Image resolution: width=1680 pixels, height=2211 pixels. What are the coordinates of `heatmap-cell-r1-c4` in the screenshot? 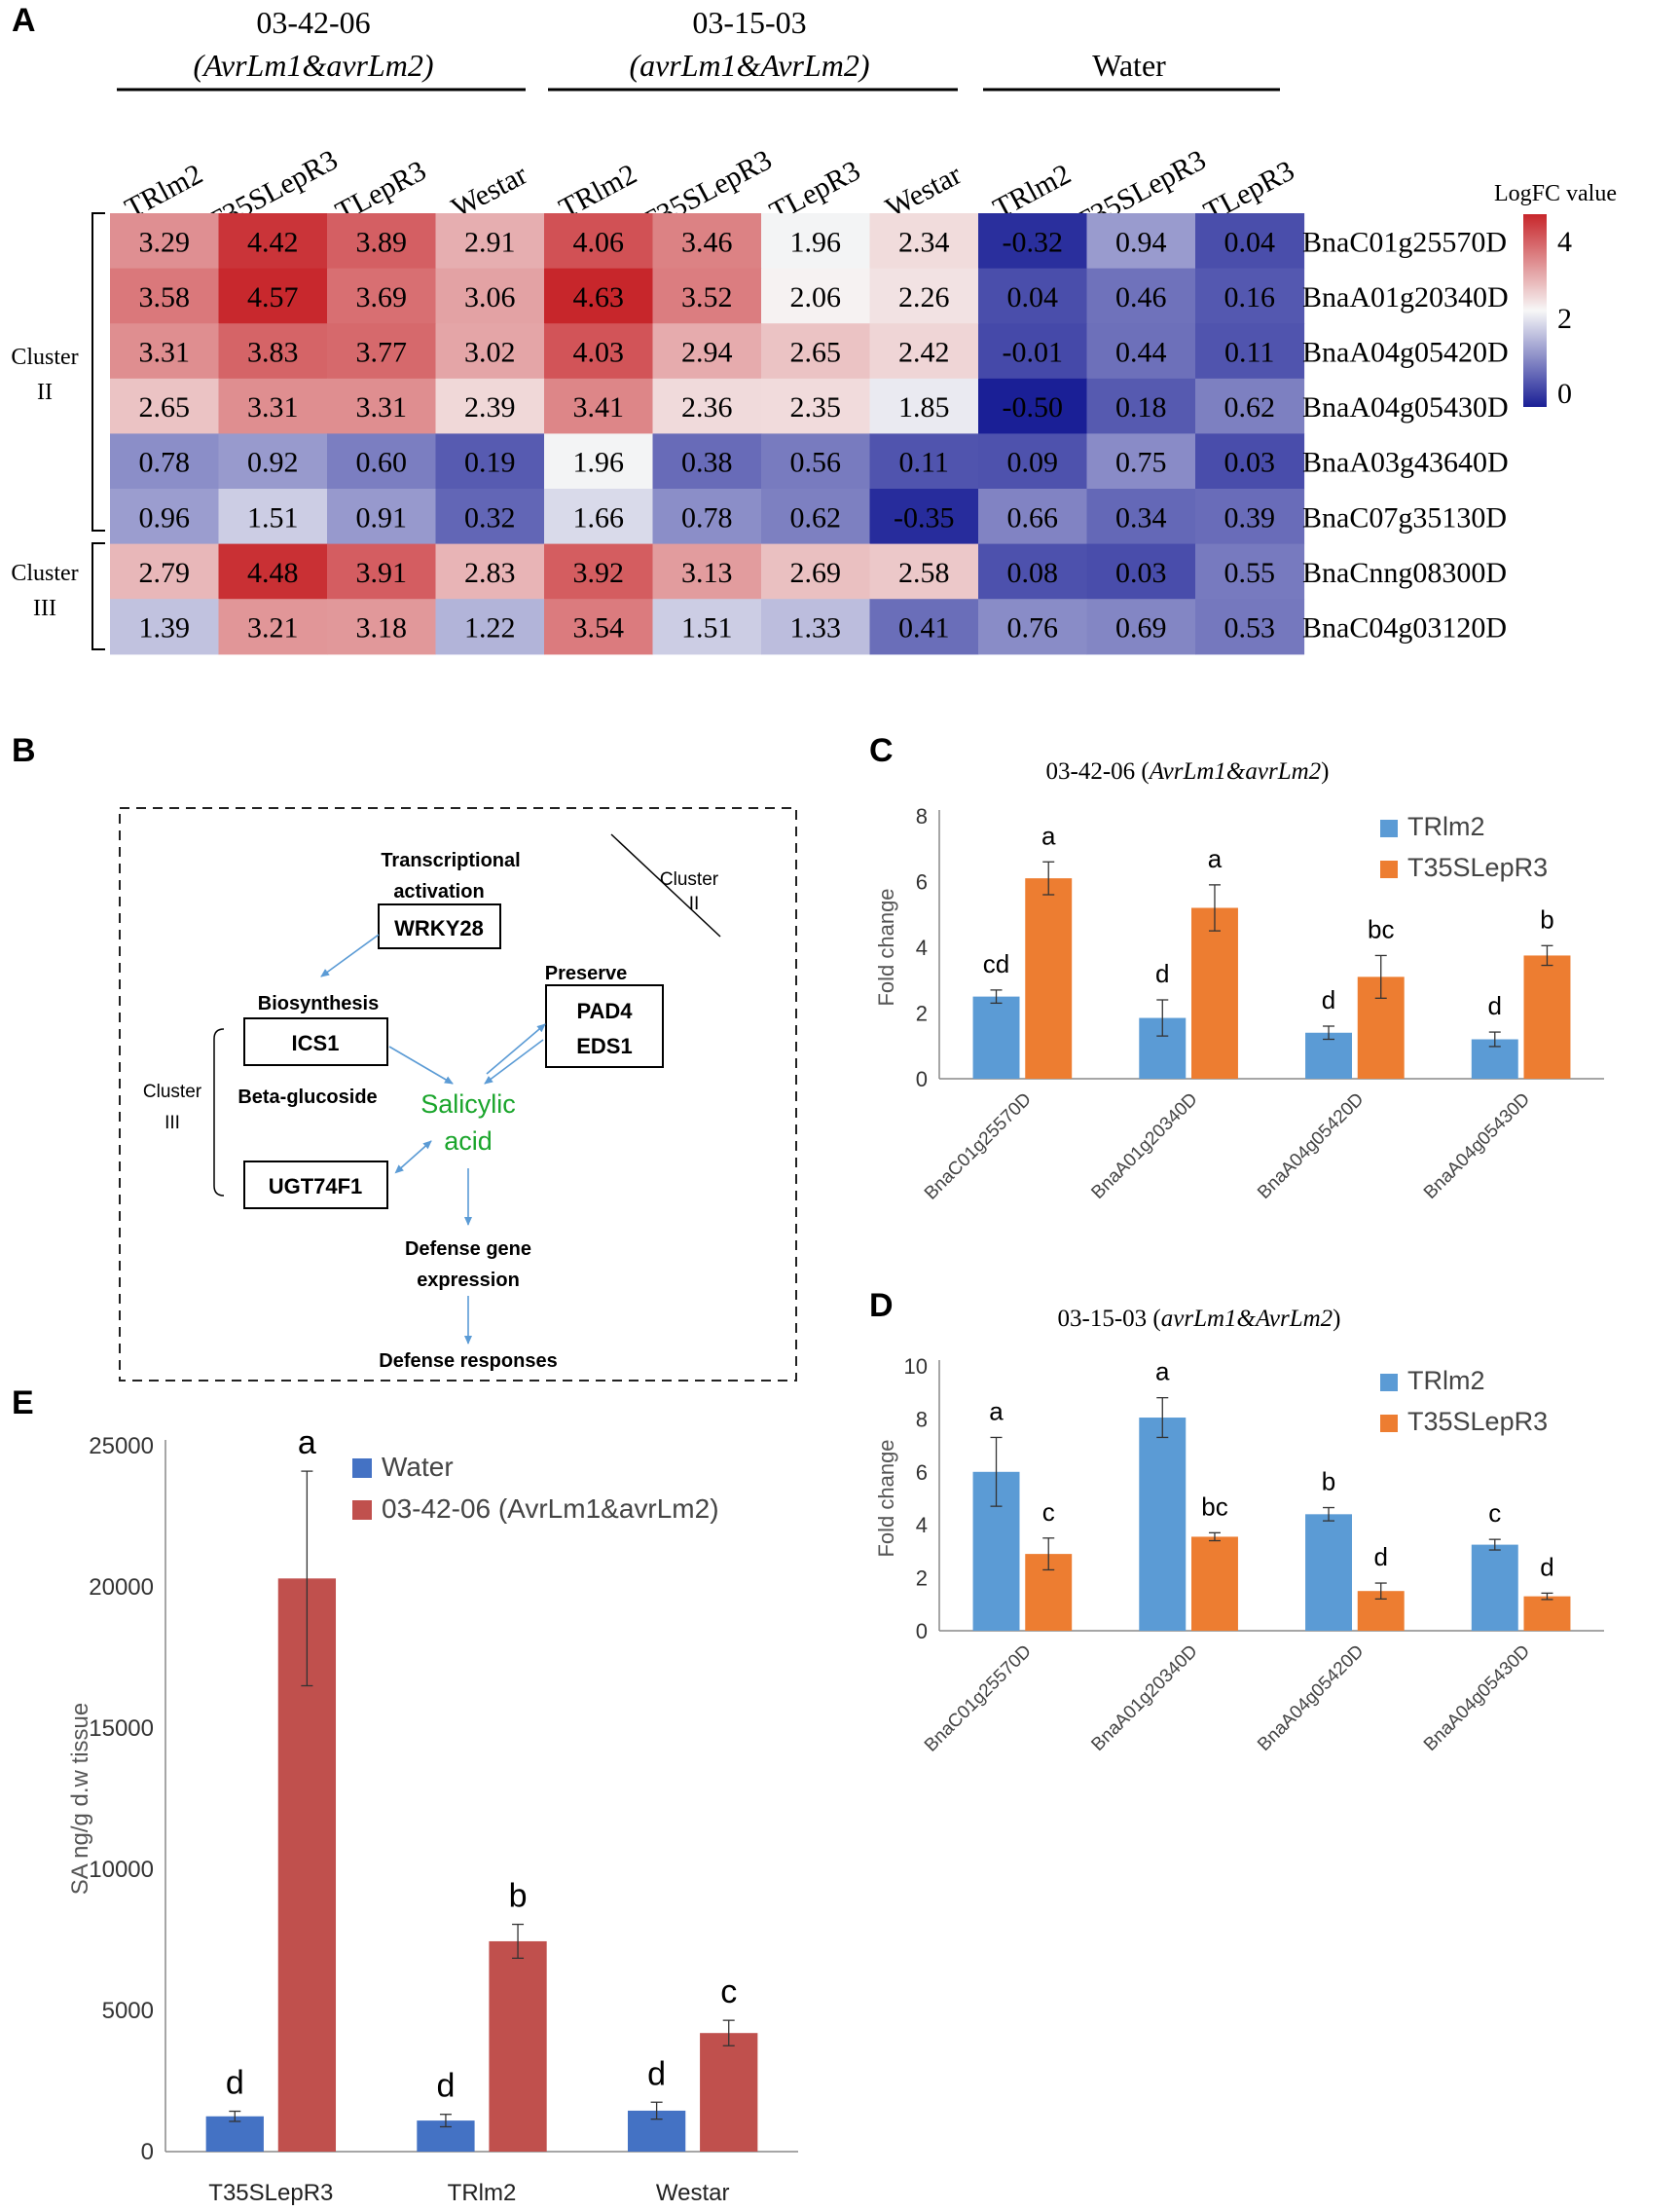 It's located at (599, 296).